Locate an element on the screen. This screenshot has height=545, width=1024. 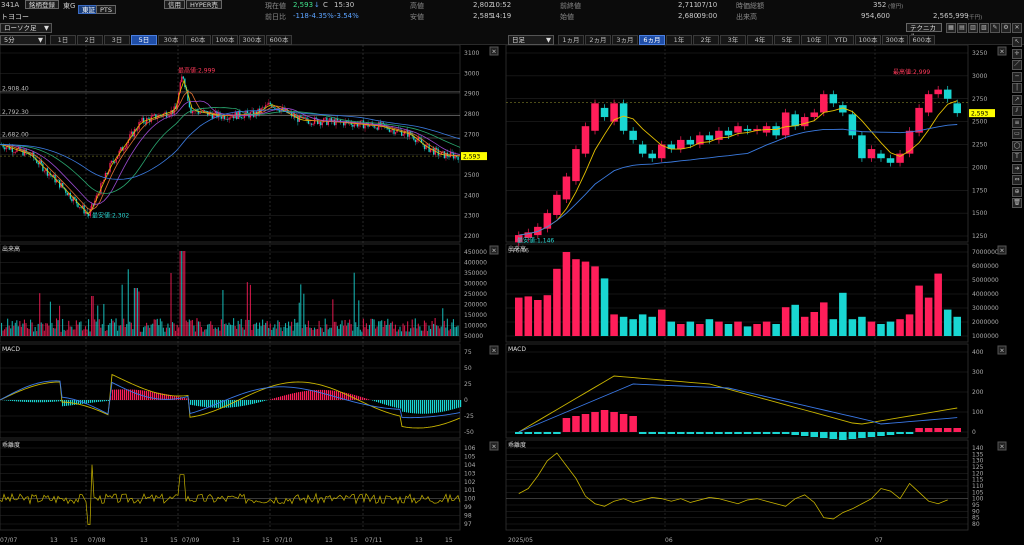
line-icon: ／ is located at coordinates (1017, 65).